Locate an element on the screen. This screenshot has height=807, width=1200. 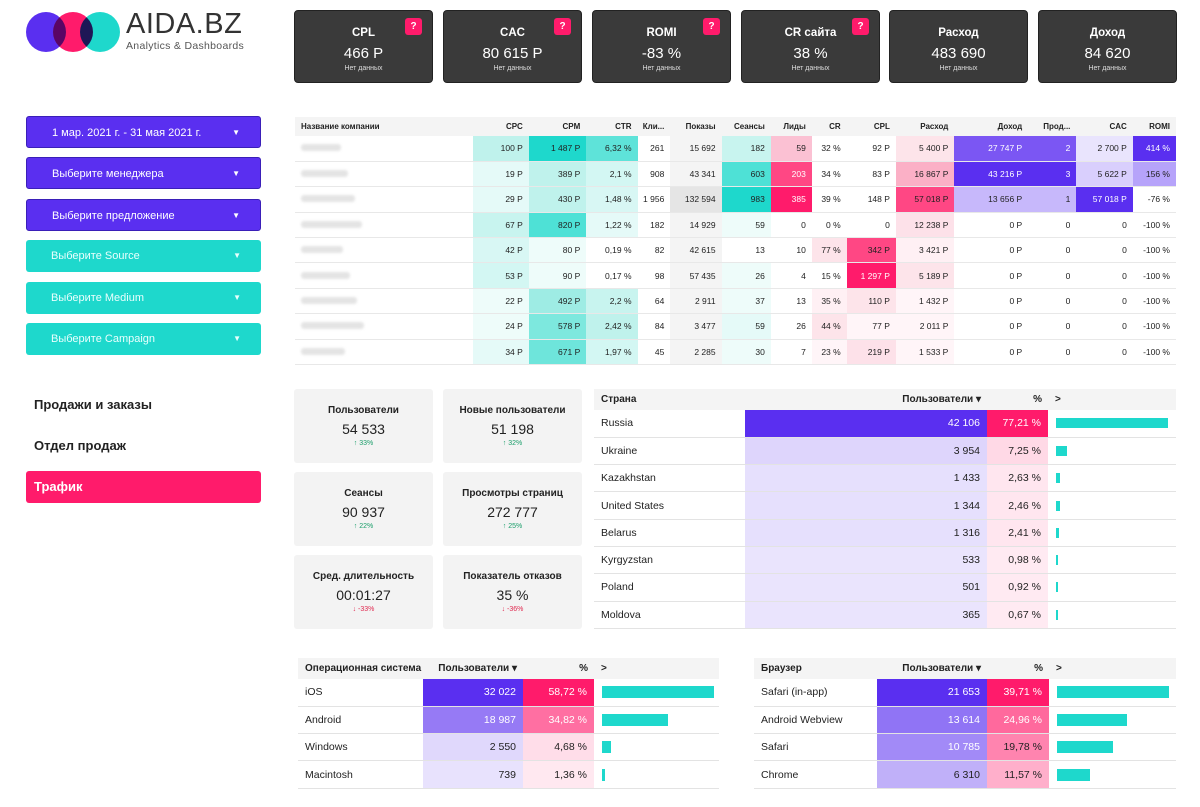
table-row: Macintosh 739 1,36 % is located at coordinates (508, 774).